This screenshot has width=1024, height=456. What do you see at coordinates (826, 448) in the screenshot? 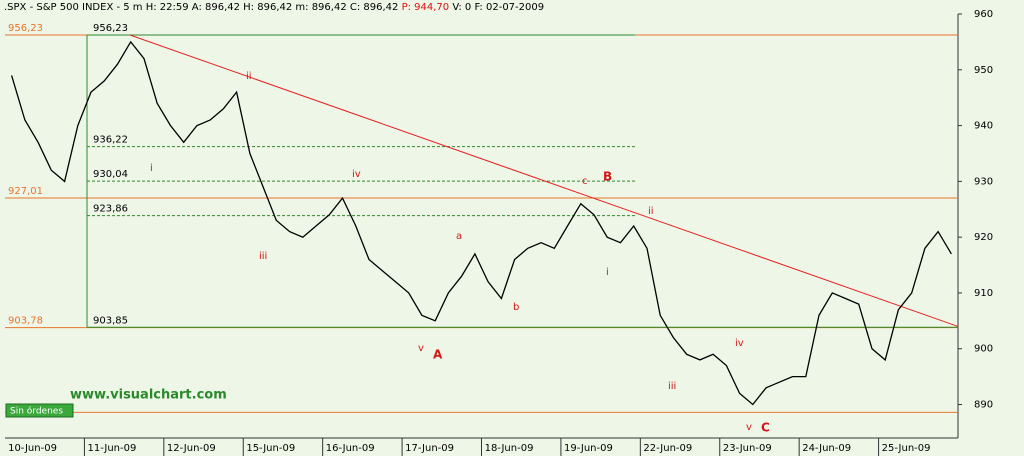
I see `x-tick-label: 24-Jun-09` at bounding box center [826, 448].